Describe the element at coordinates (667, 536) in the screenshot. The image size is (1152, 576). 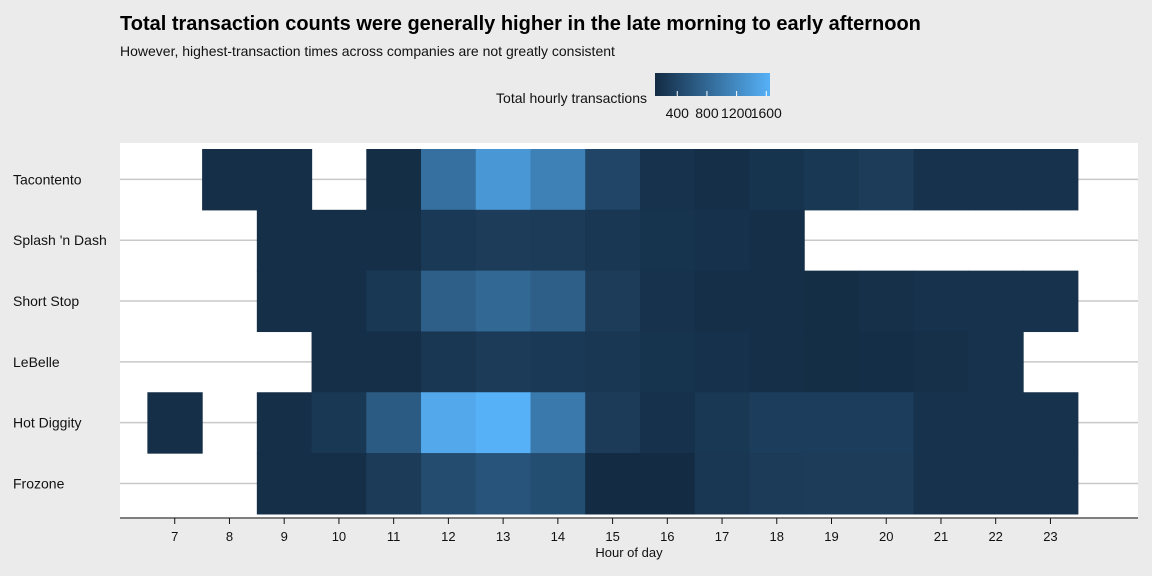
I see `x-tick-label: 16` at that location.